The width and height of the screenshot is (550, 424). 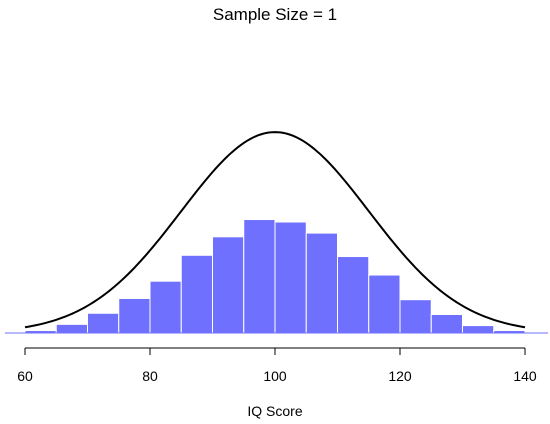 I want to click on x-tick-label-120: 120, so click(x=400, y=376).